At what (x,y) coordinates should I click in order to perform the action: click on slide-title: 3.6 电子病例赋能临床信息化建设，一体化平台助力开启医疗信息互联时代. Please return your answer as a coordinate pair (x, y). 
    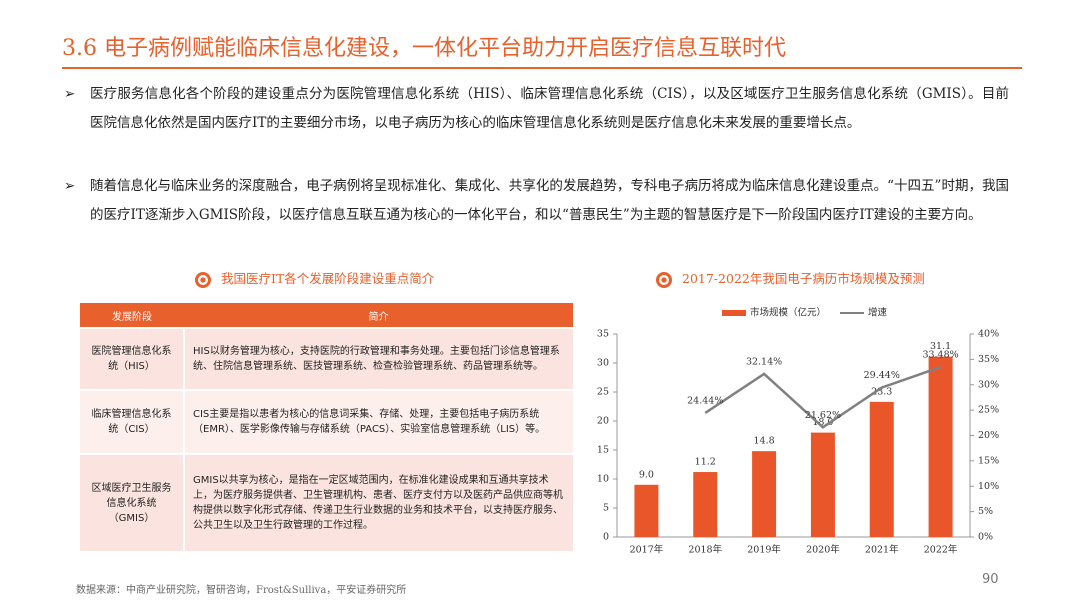
    Looking at the image, I should click on (424, 48).